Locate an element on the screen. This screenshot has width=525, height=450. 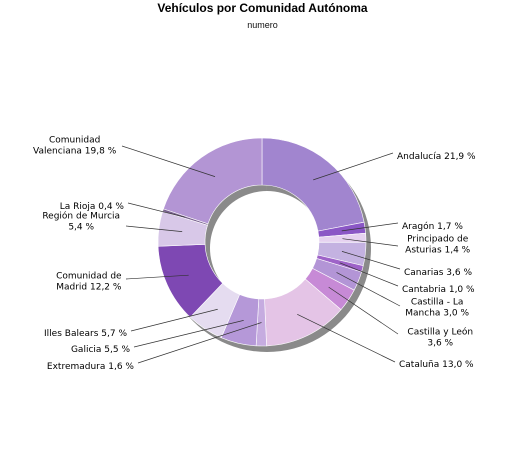
slice-label: Andalucía 21,9 % is located at coordinates (436, 157).